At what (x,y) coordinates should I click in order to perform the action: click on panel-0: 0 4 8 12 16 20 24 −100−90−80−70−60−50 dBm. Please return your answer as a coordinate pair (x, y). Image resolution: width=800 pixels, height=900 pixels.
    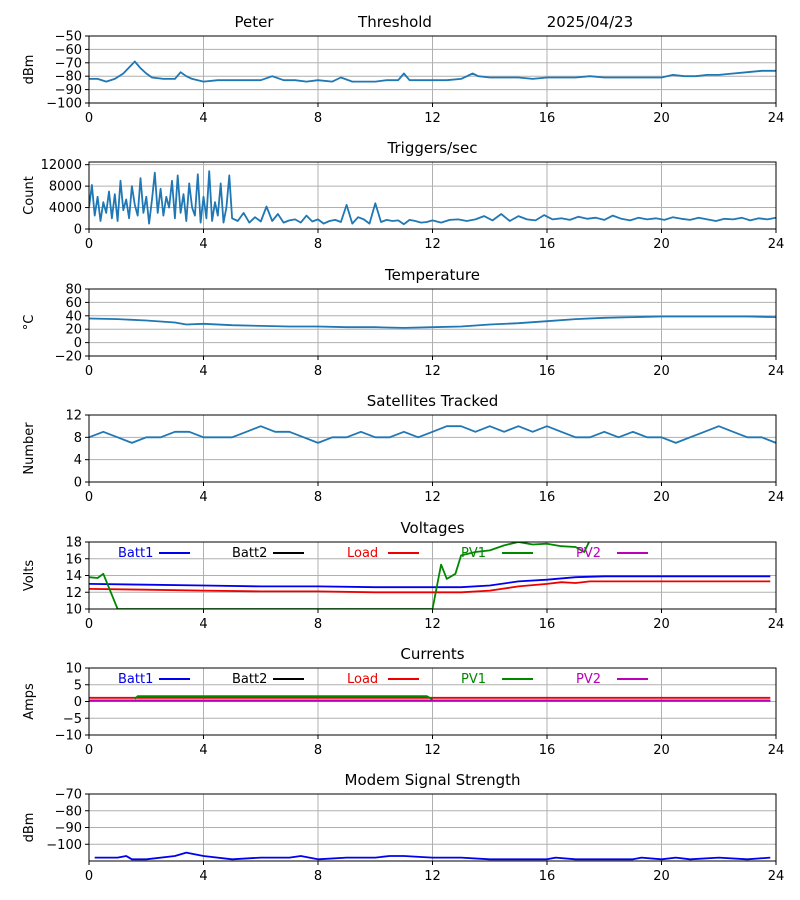
    Looking at the image, I should click on (403, 78).